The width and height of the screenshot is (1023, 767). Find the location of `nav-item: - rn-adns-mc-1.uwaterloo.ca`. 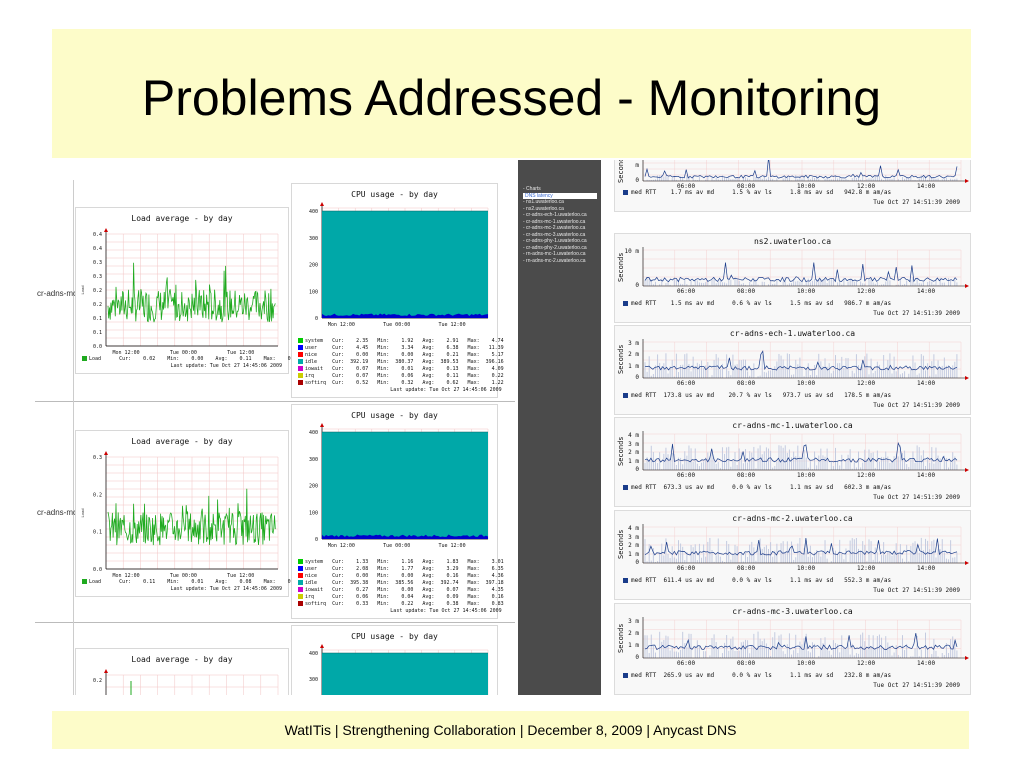

nav-item: - rn-adns-mc-1.uwaterloo.ca is located at coordinates (554, 254).